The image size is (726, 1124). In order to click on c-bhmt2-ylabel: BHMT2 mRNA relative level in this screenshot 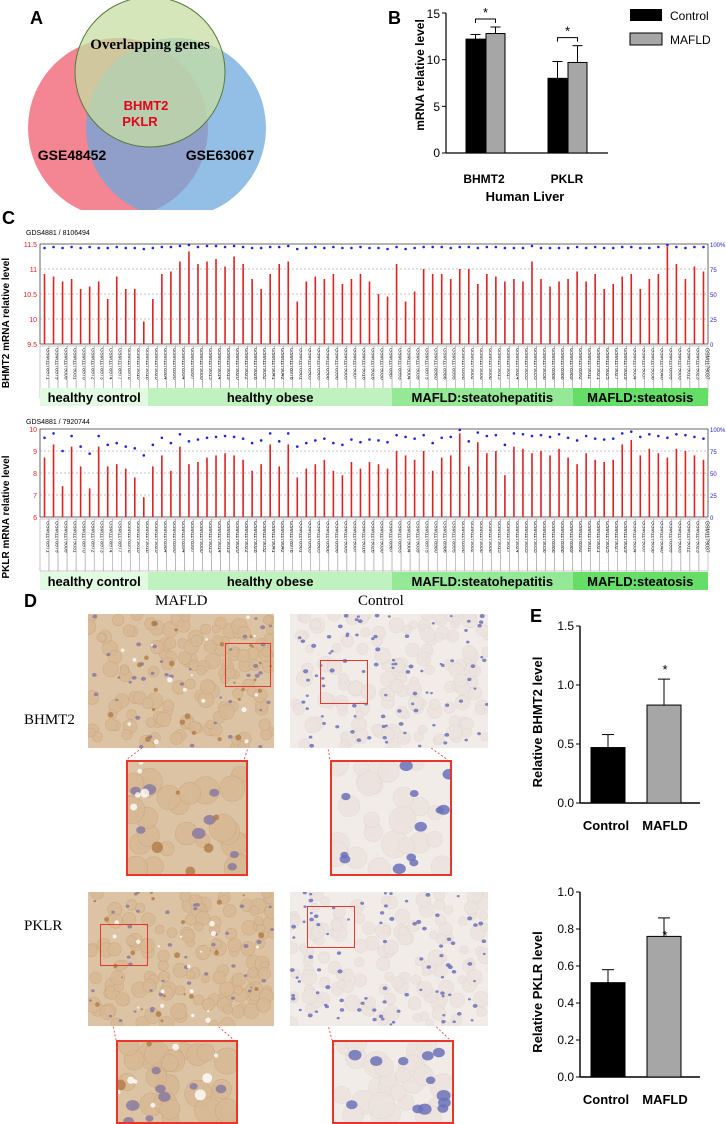, I will do `click(6, 323)`.